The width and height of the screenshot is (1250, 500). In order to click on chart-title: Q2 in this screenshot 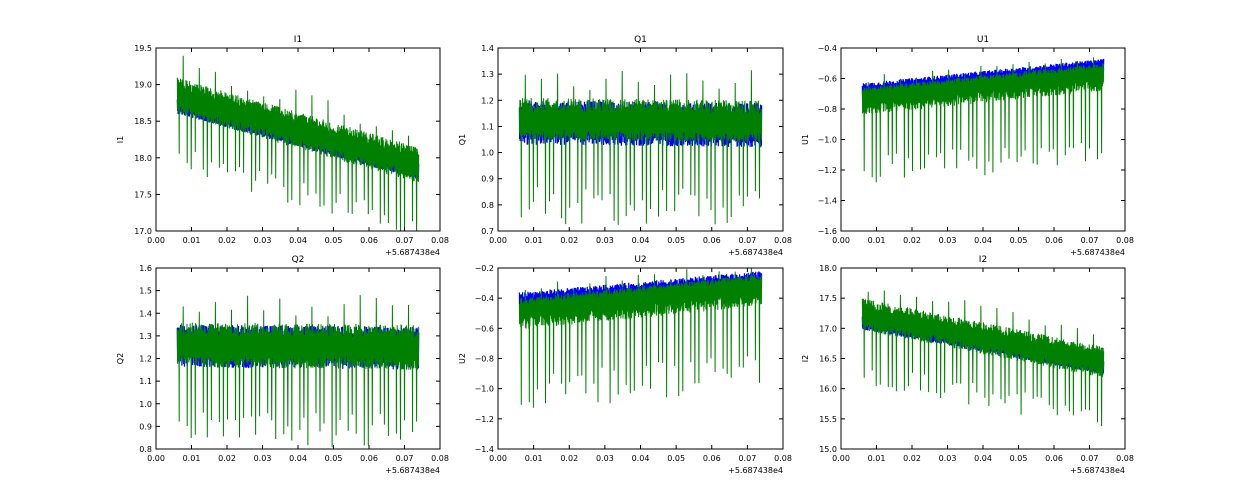, I will do `click(298, 260)`.